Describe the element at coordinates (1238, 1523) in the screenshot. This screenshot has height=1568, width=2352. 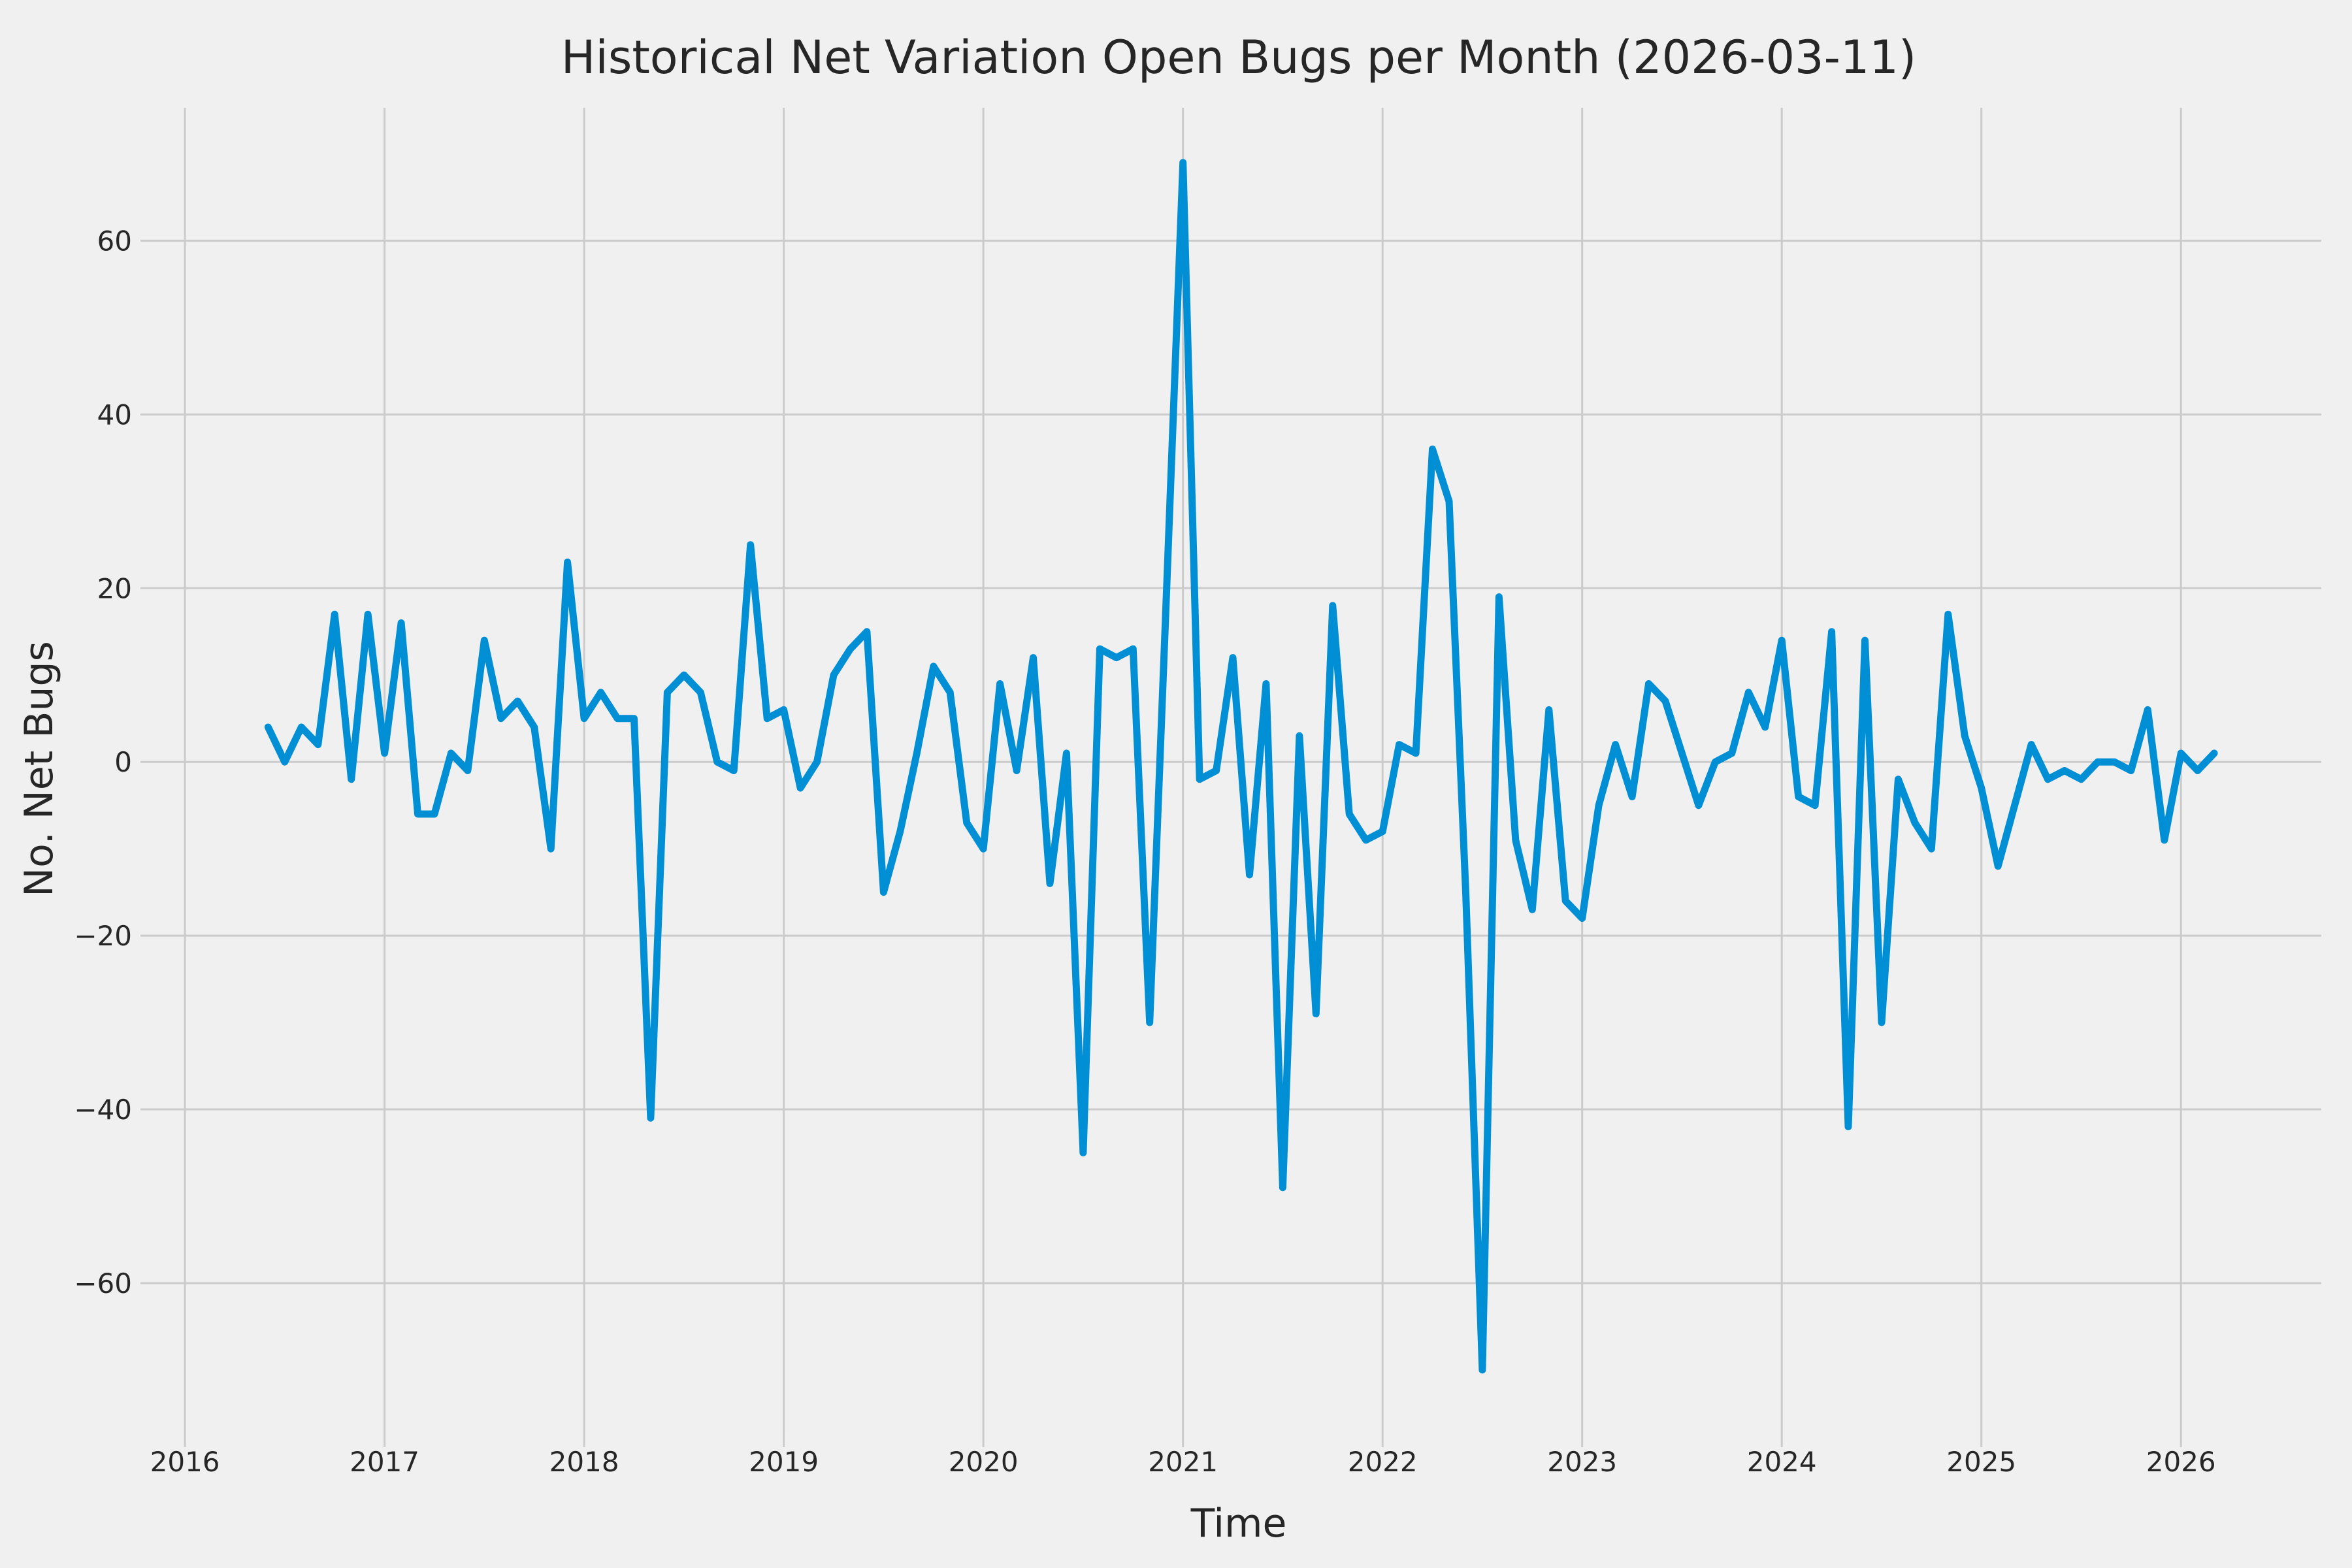
I see `x-axis-label: Time` at that location.